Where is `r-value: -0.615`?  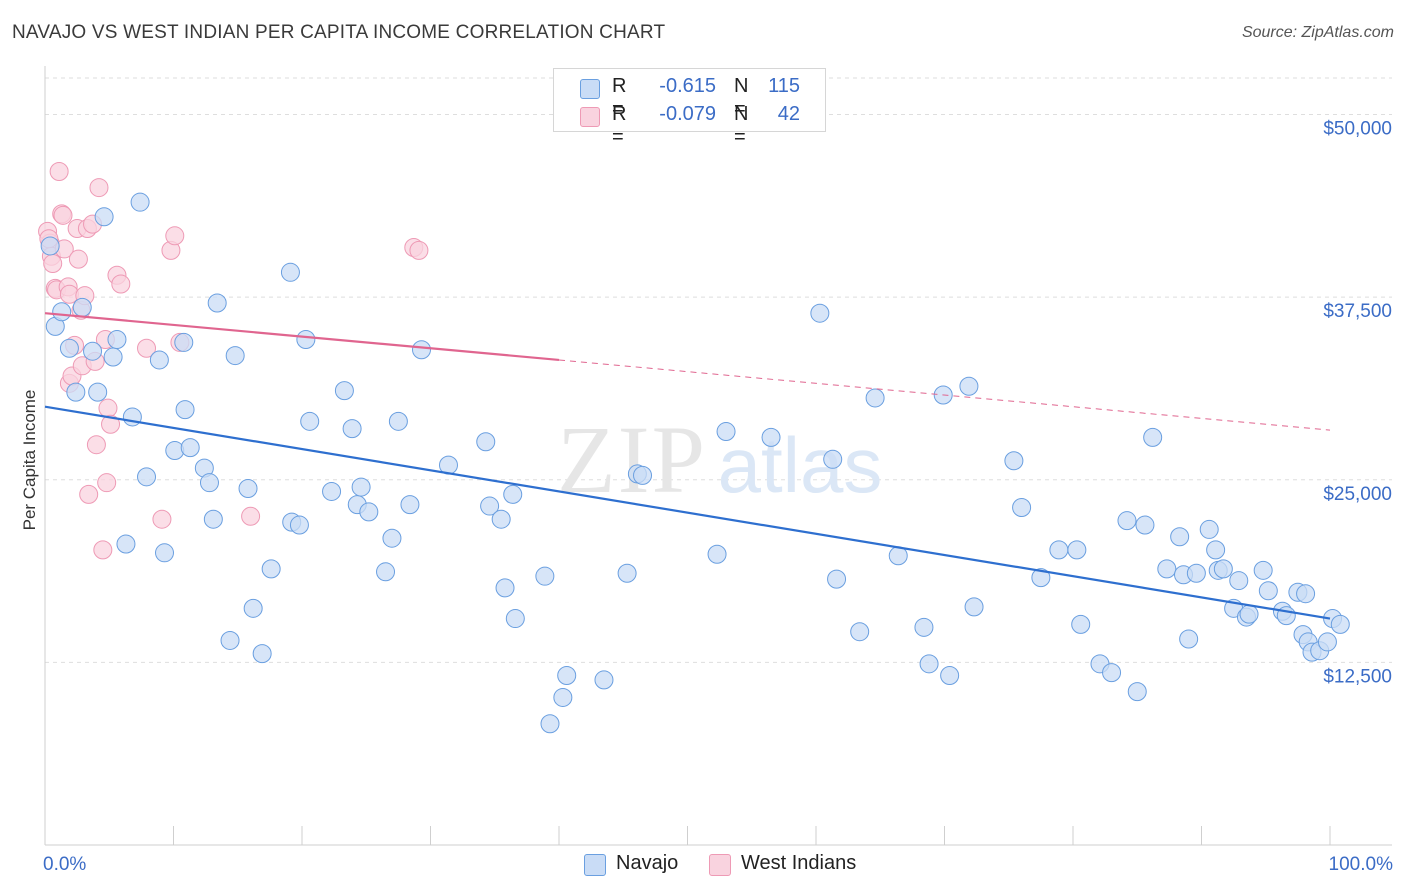
r-value: -0.615 is located at coordinates (687, 86).